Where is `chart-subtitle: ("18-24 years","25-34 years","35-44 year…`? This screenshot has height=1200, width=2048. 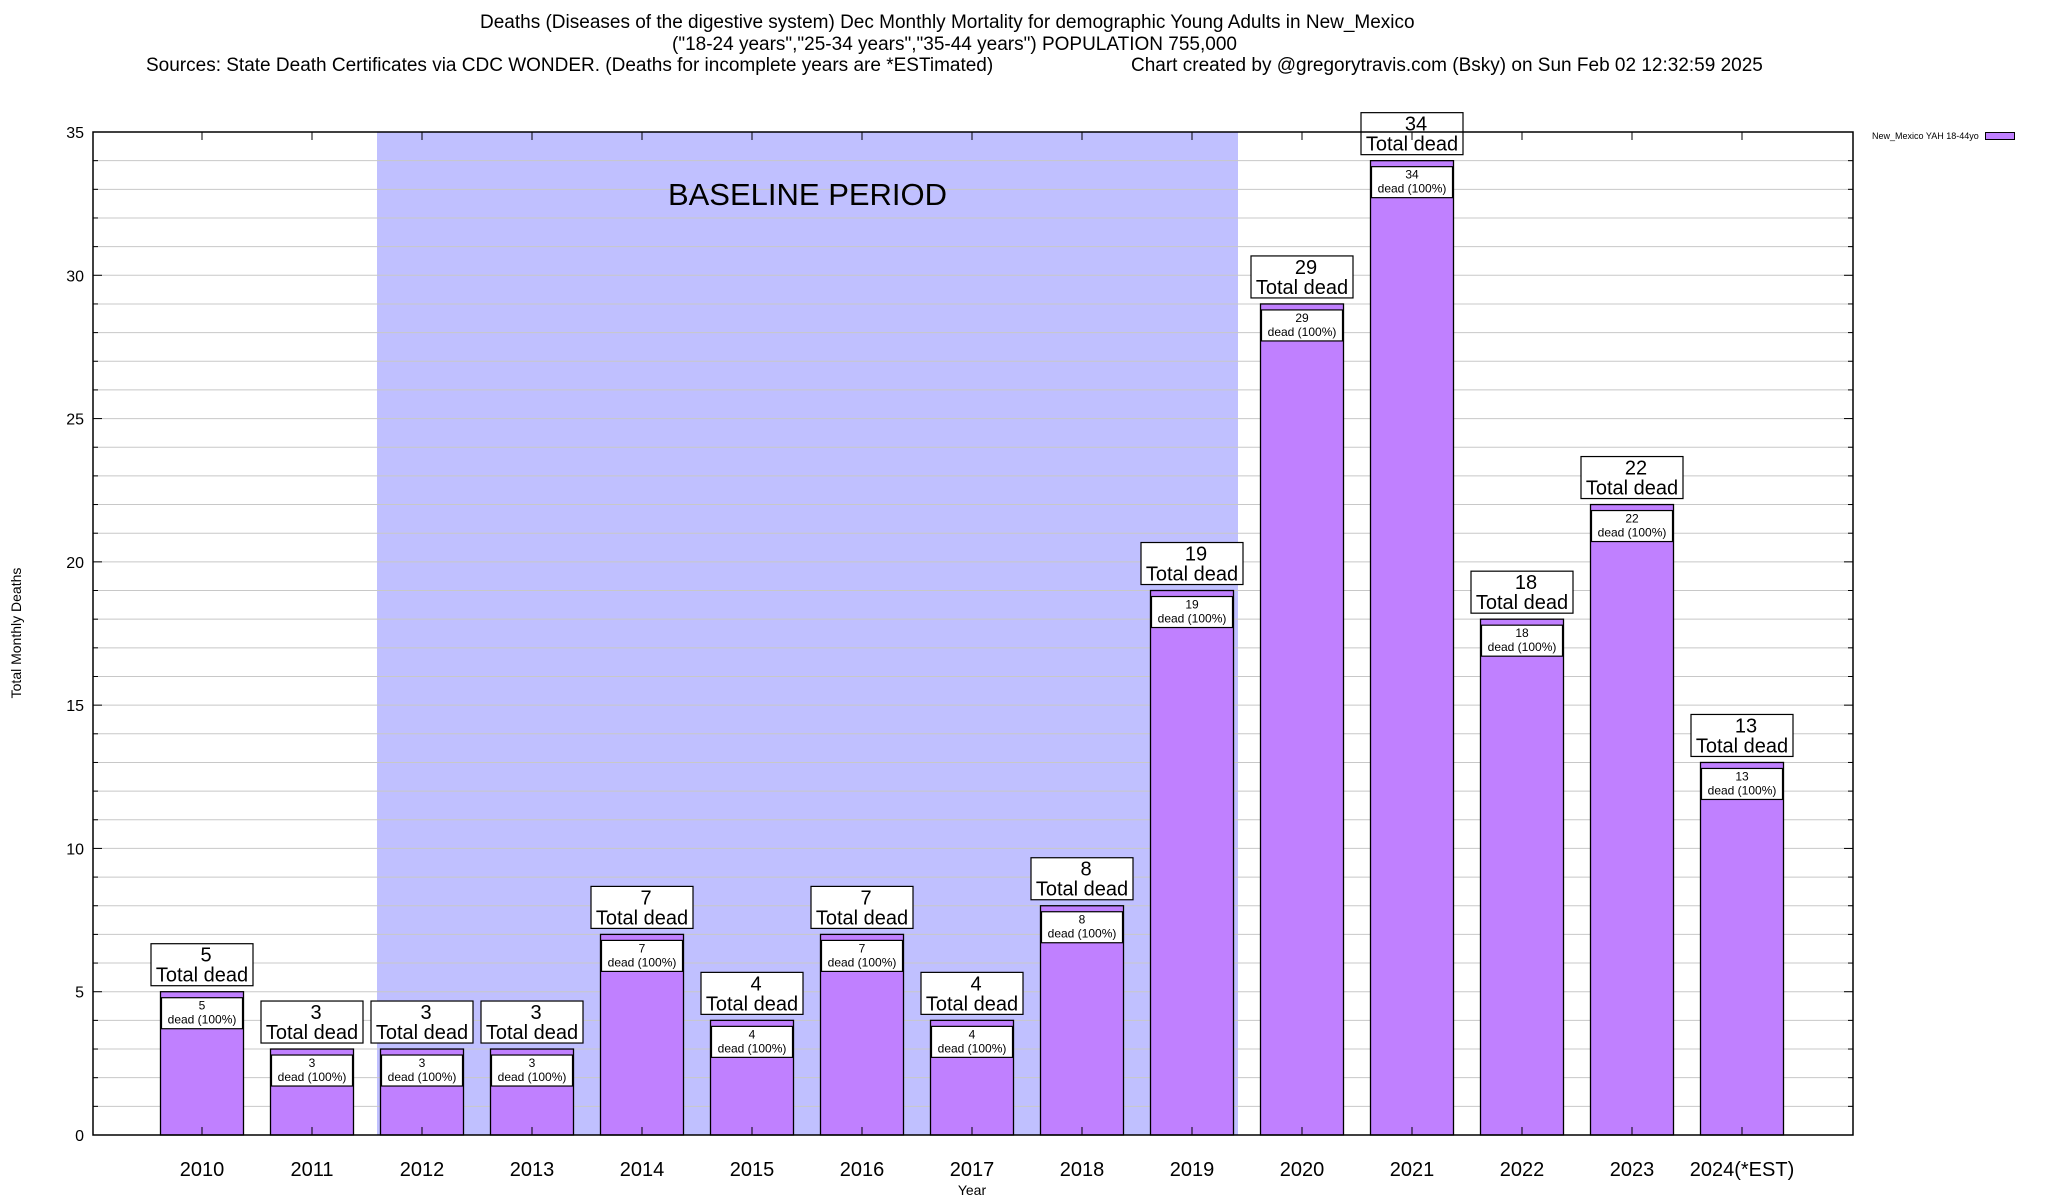 chart-subtitle: ("18-24 years","25-34 years","35-44 year… is located at coordinates (954, 44).